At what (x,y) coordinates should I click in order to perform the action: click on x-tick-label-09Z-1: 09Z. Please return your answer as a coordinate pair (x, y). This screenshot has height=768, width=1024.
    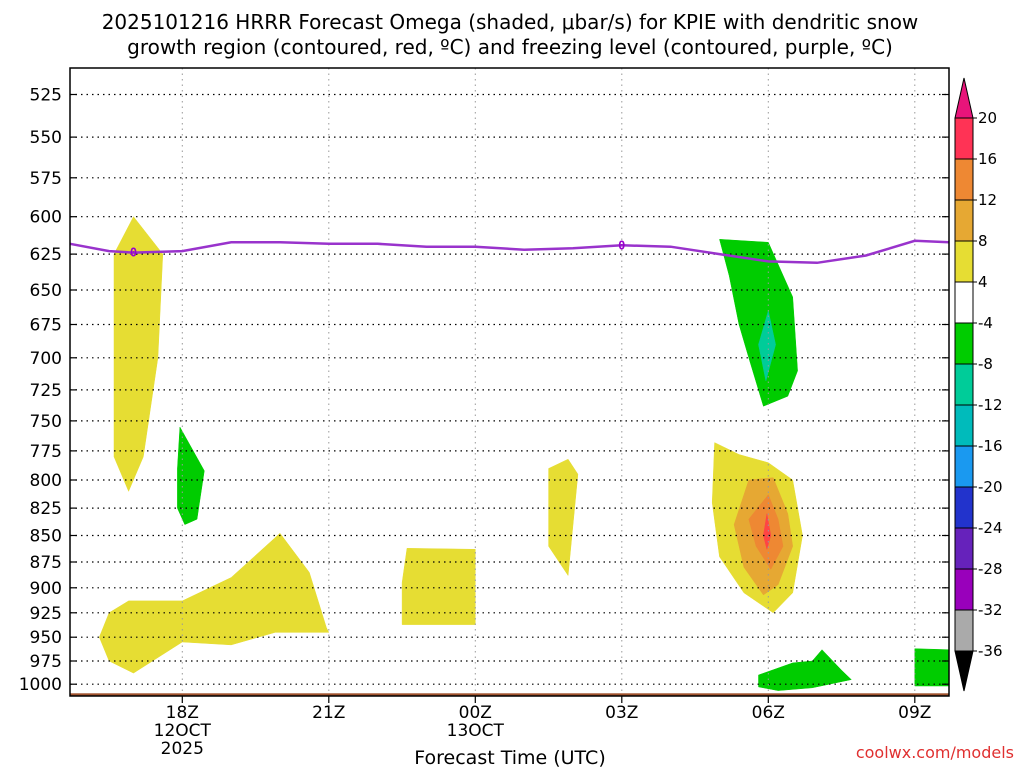
    Looking at the image, I should click on (914, 713).